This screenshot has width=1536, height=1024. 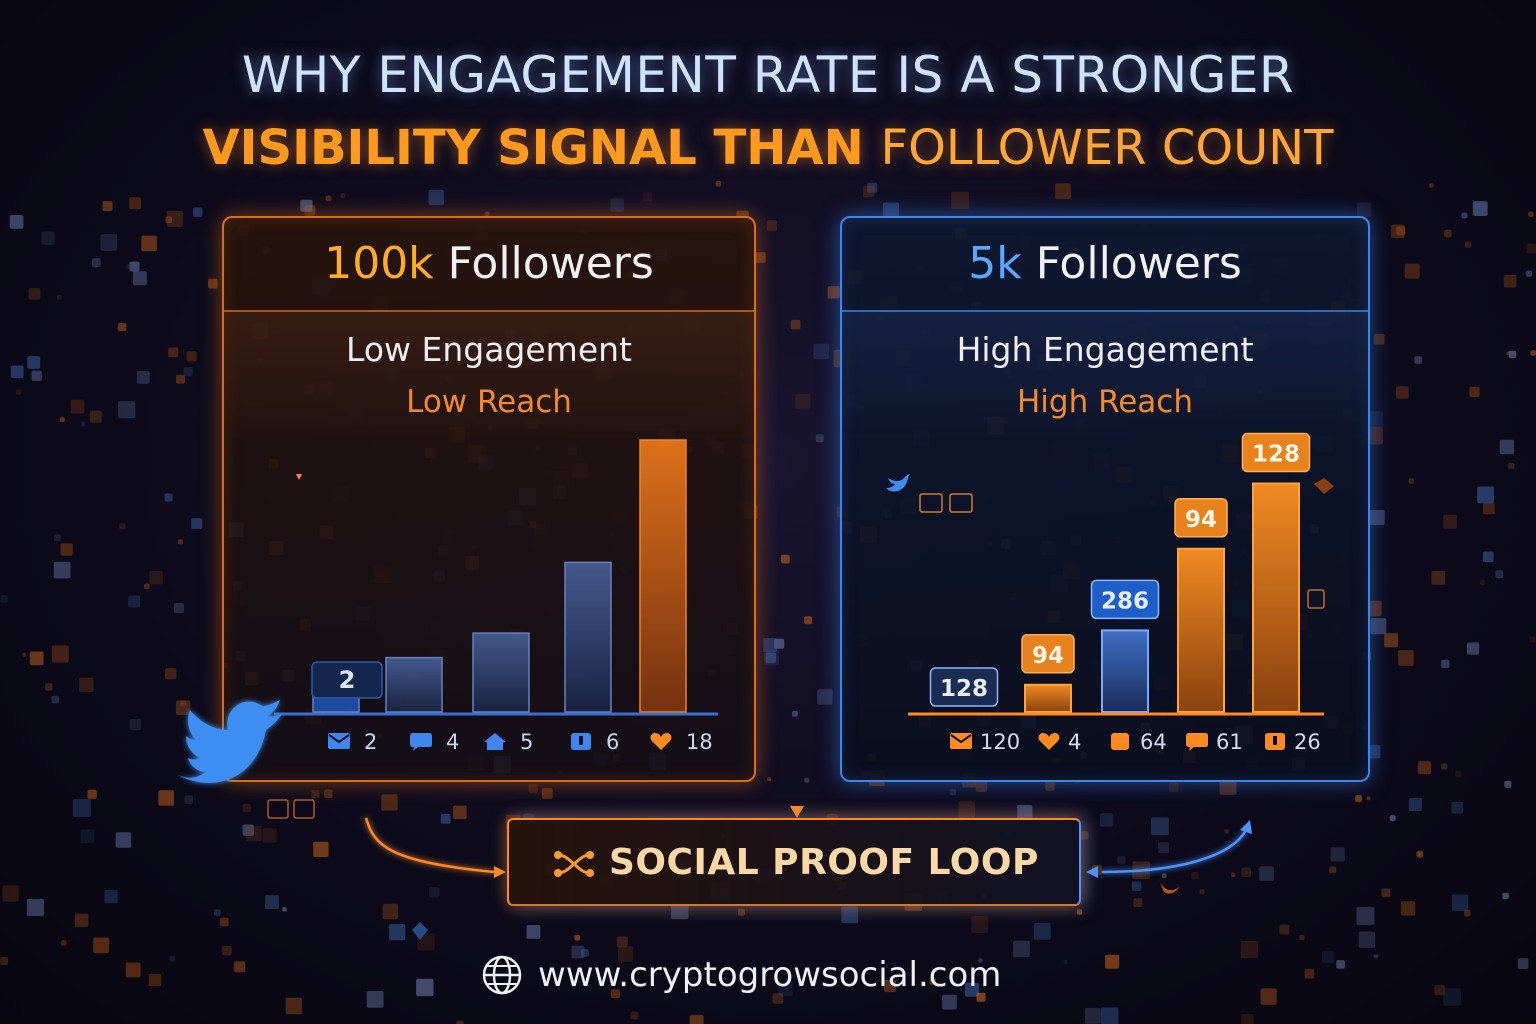 I want to click on value-label: 94, so click(x=1048, y=656).